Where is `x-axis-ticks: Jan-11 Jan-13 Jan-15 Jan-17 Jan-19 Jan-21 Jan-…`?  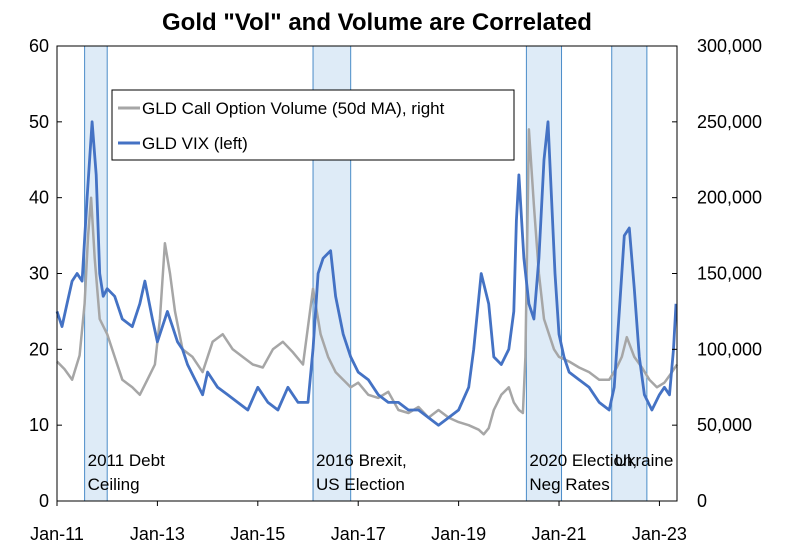
x-axis-ticks: Jan-11 Jan-13 Jan-15 Jan-17 Jan-19 Jan-21 Jan-… is located at coordinates (358, 522).